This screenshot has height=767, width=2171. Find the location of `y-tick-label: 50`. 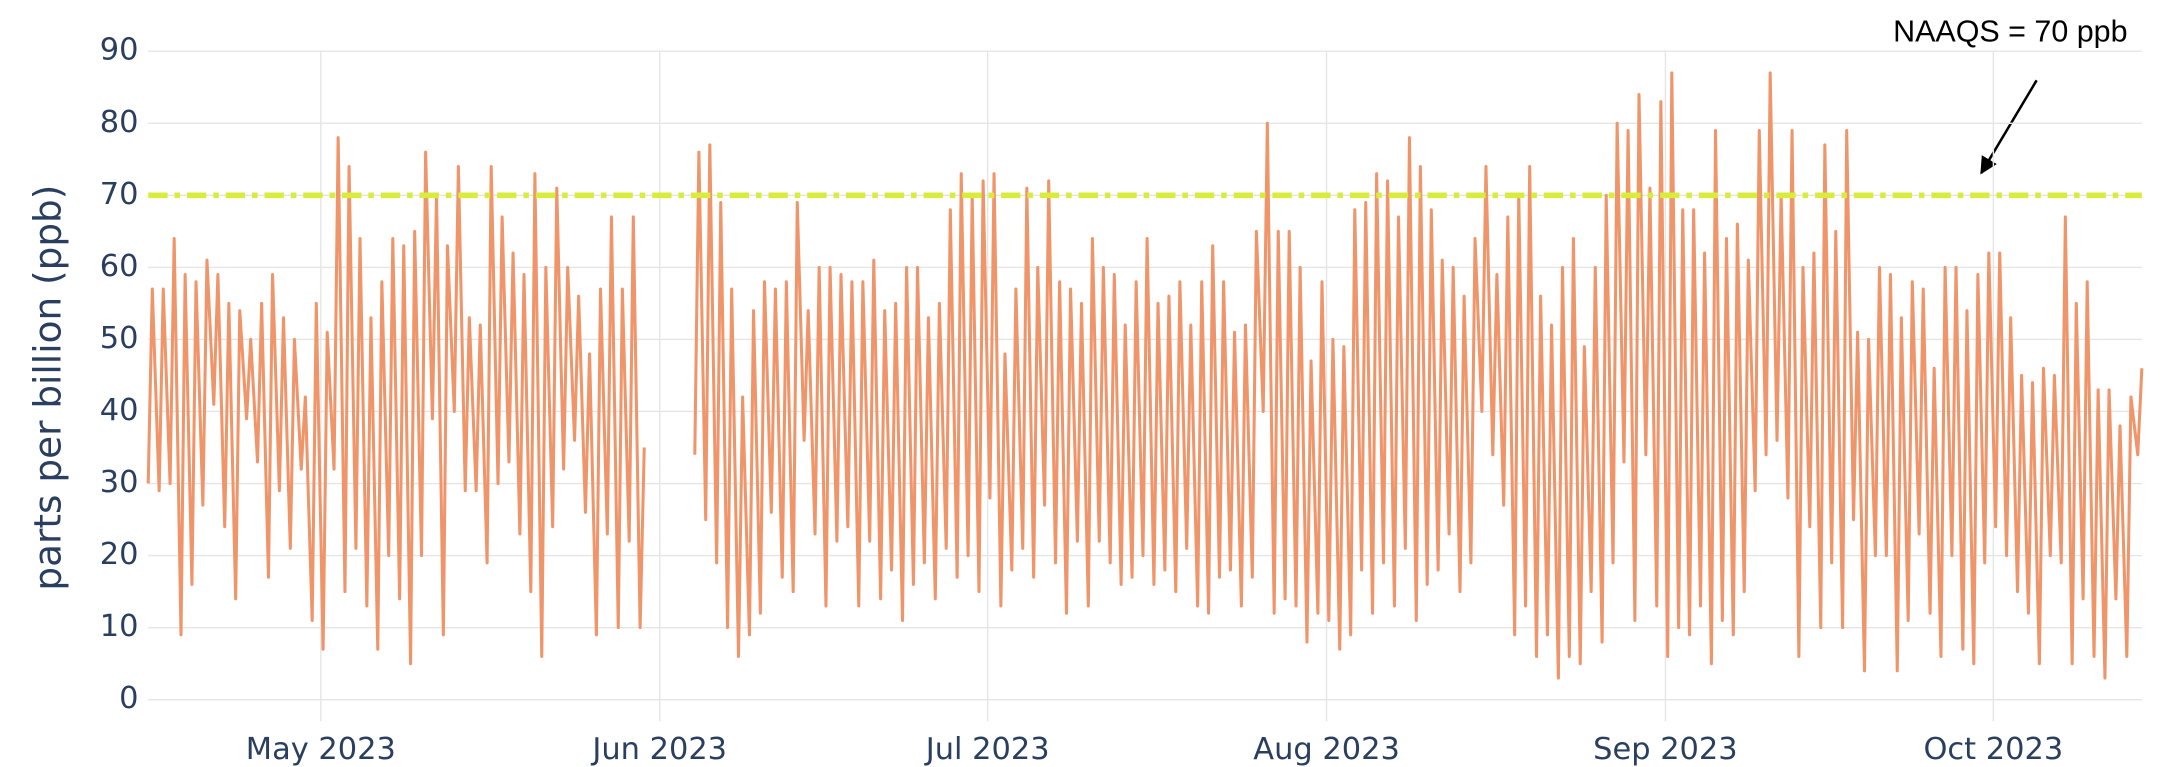

y-tick-label: 50 is located at coordinates (119, 338).